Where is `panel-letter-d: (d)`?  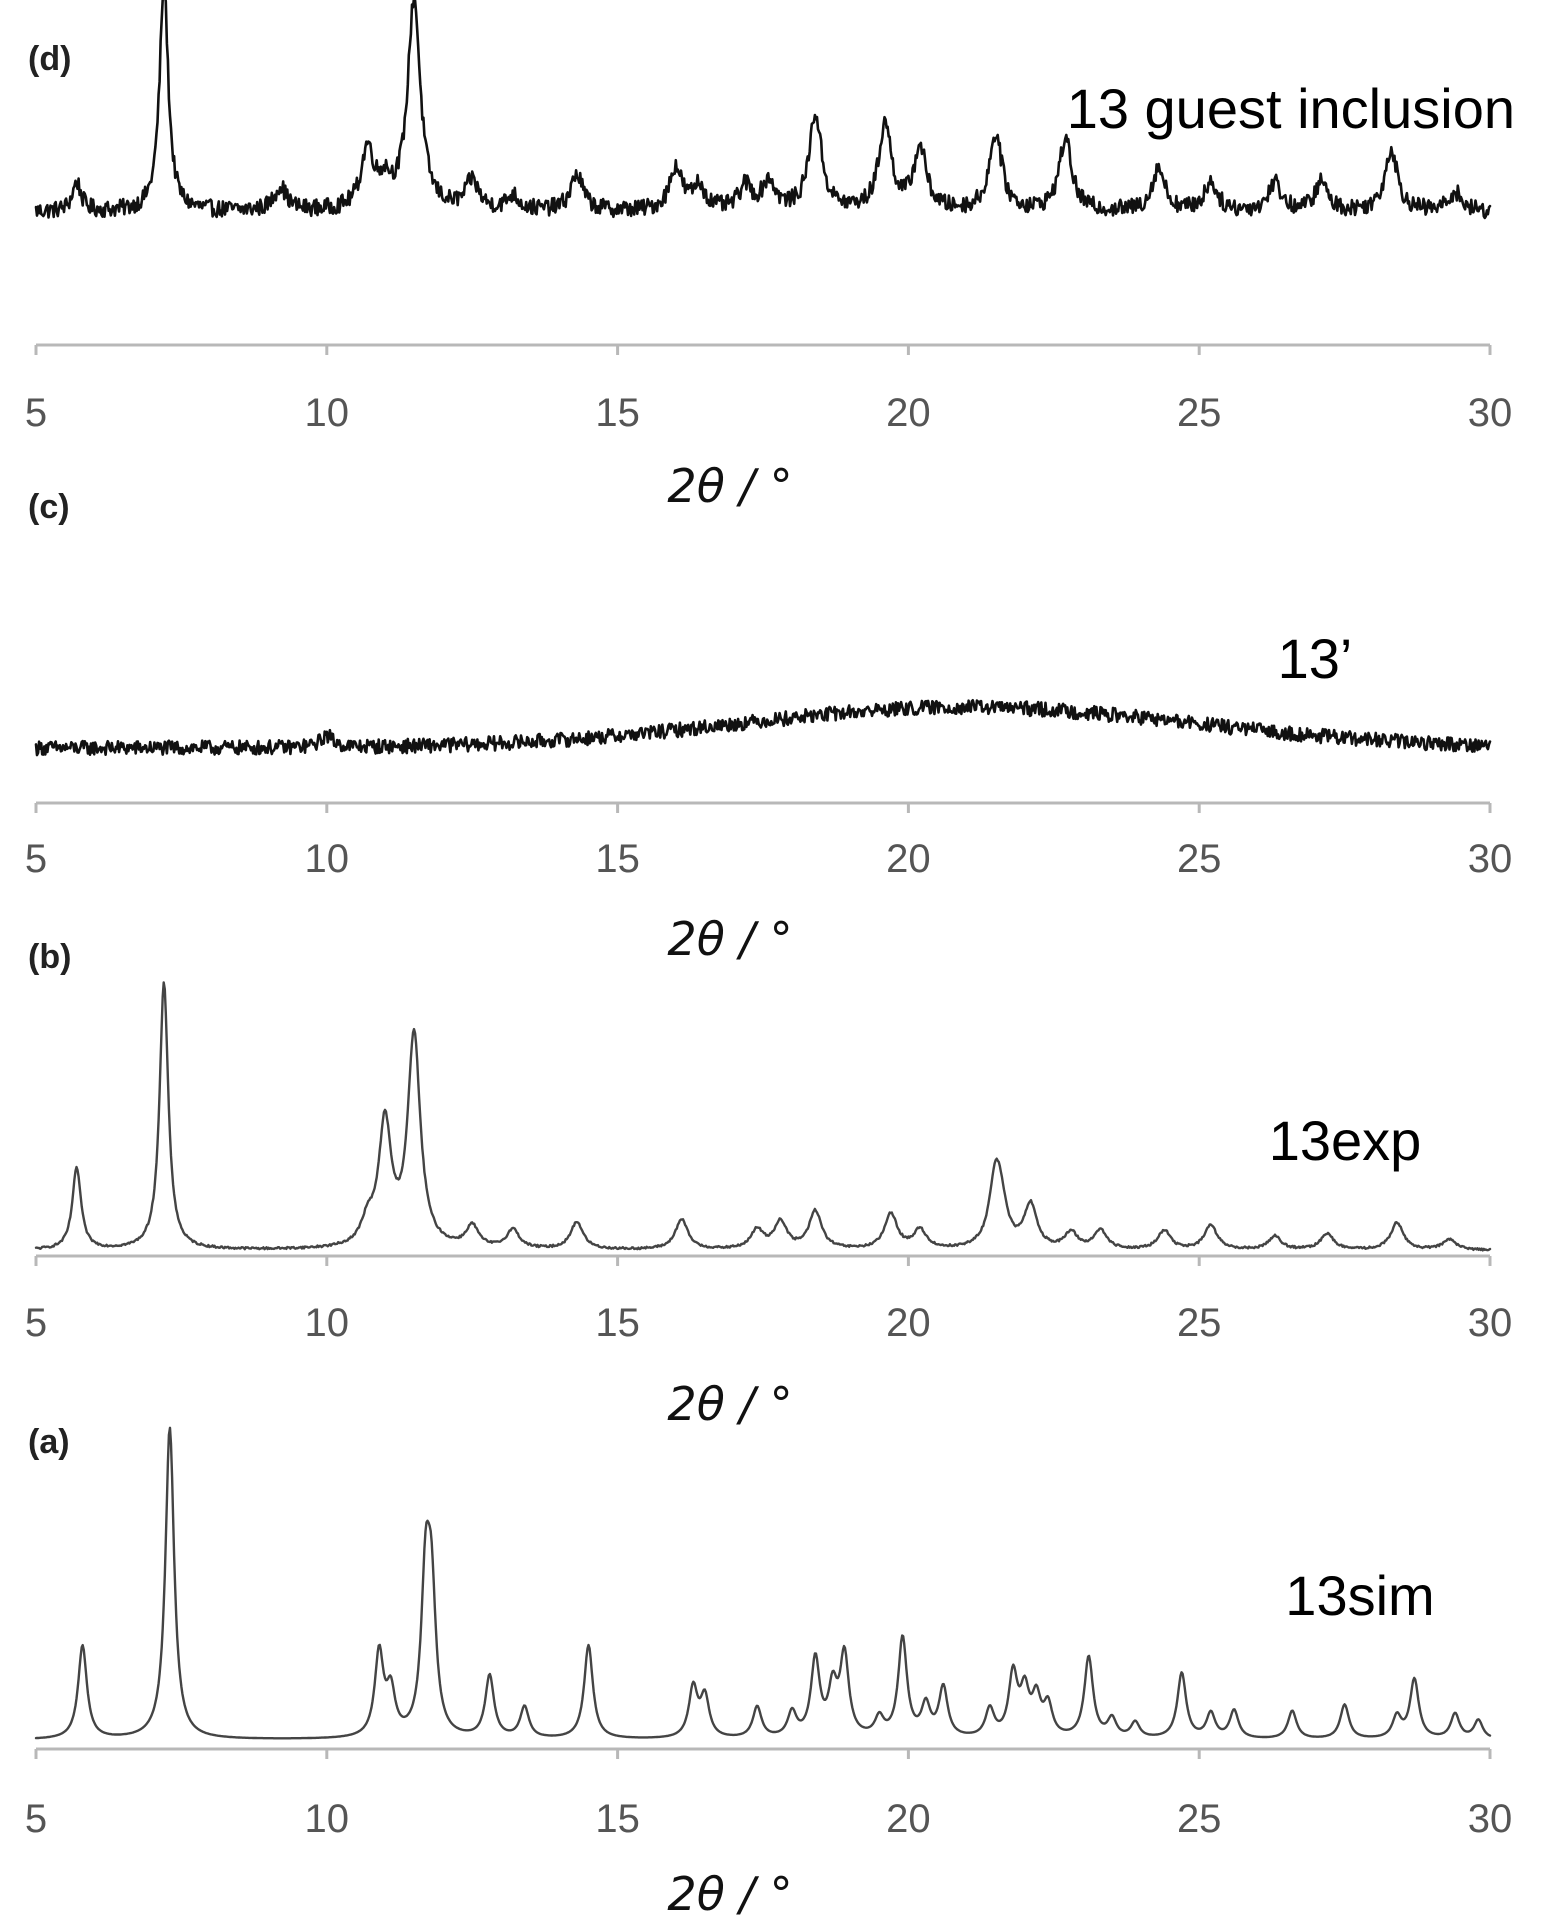 panel-letter-d: (d) is located at coordinates (49, 59).